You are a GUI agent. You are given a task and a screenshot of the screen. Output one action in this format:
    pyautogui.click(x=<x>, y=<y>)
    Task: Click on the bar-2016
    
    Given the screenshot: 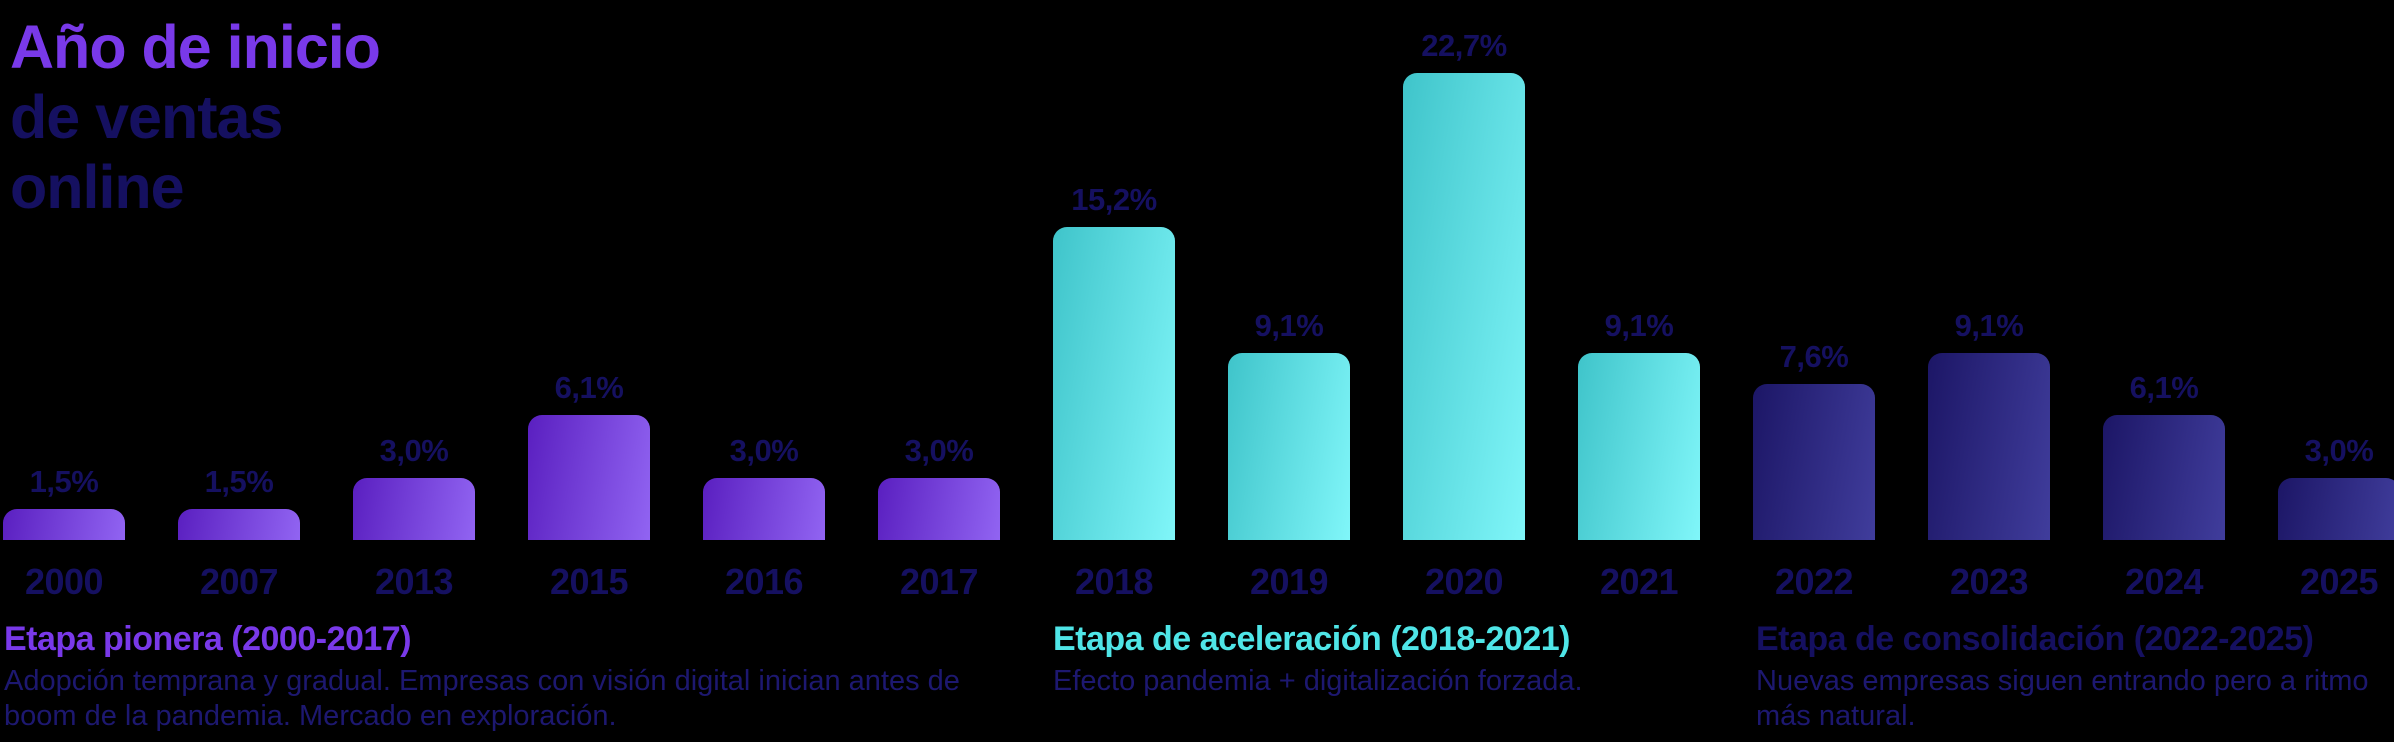 What is the action you would take?
    pyautogui.click(x=764, y=509)
    